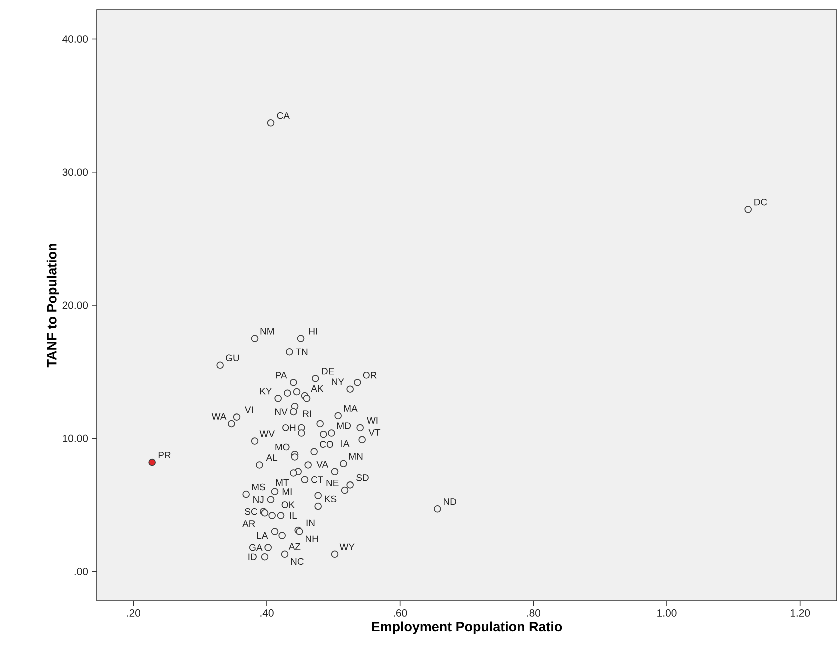  What do you see at coordinates (281, 412) in the screenshot?
I see `annotation: NV` at bounding box center [281, 412].